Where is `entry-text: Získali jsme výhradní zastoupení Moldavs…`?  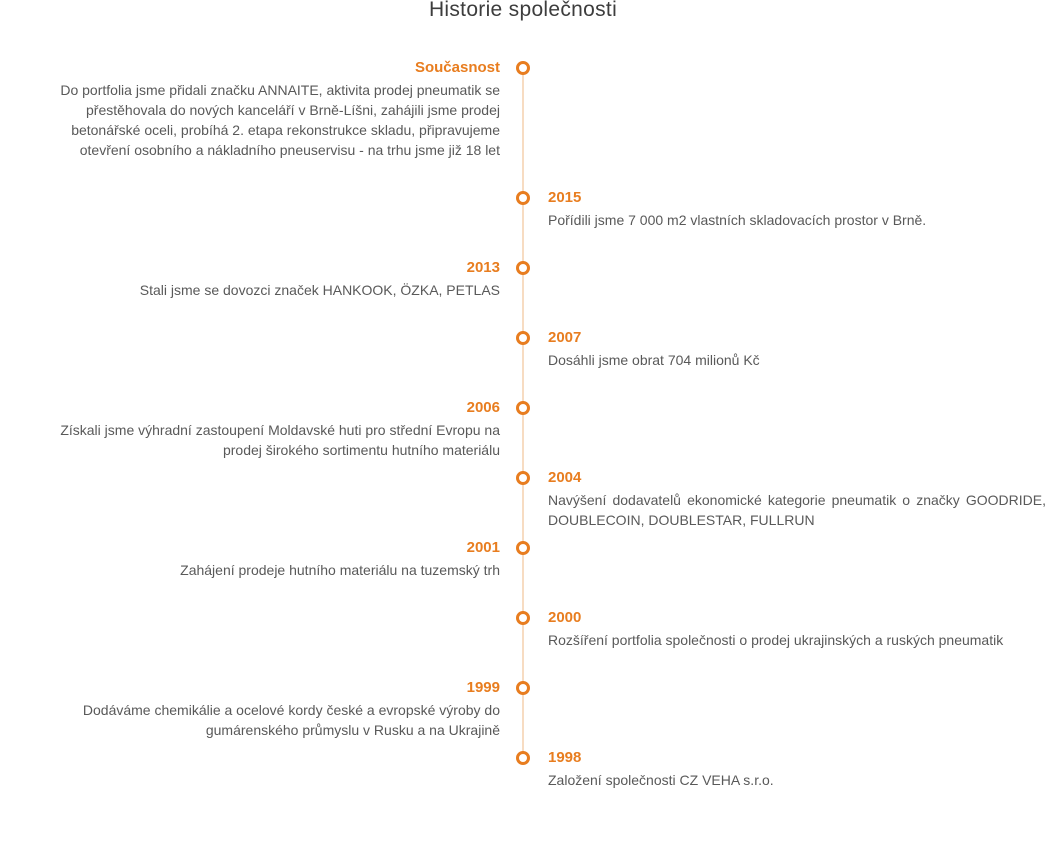
entry-text: Získali jsme výhradní zastoupení Moldavs… is located at coordinates (280, 440).